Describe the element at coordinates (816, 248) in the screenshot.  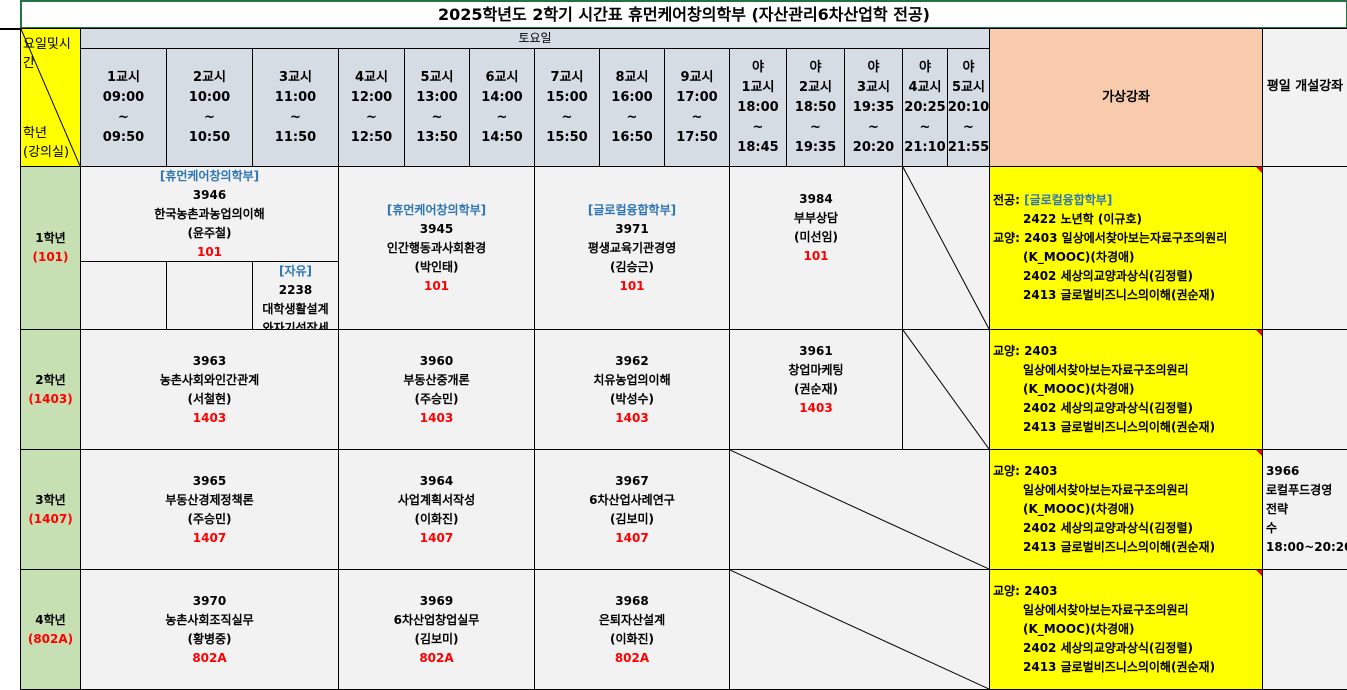
I see `course-cell: 3984 부부상담 (미선임) 101` at that location.